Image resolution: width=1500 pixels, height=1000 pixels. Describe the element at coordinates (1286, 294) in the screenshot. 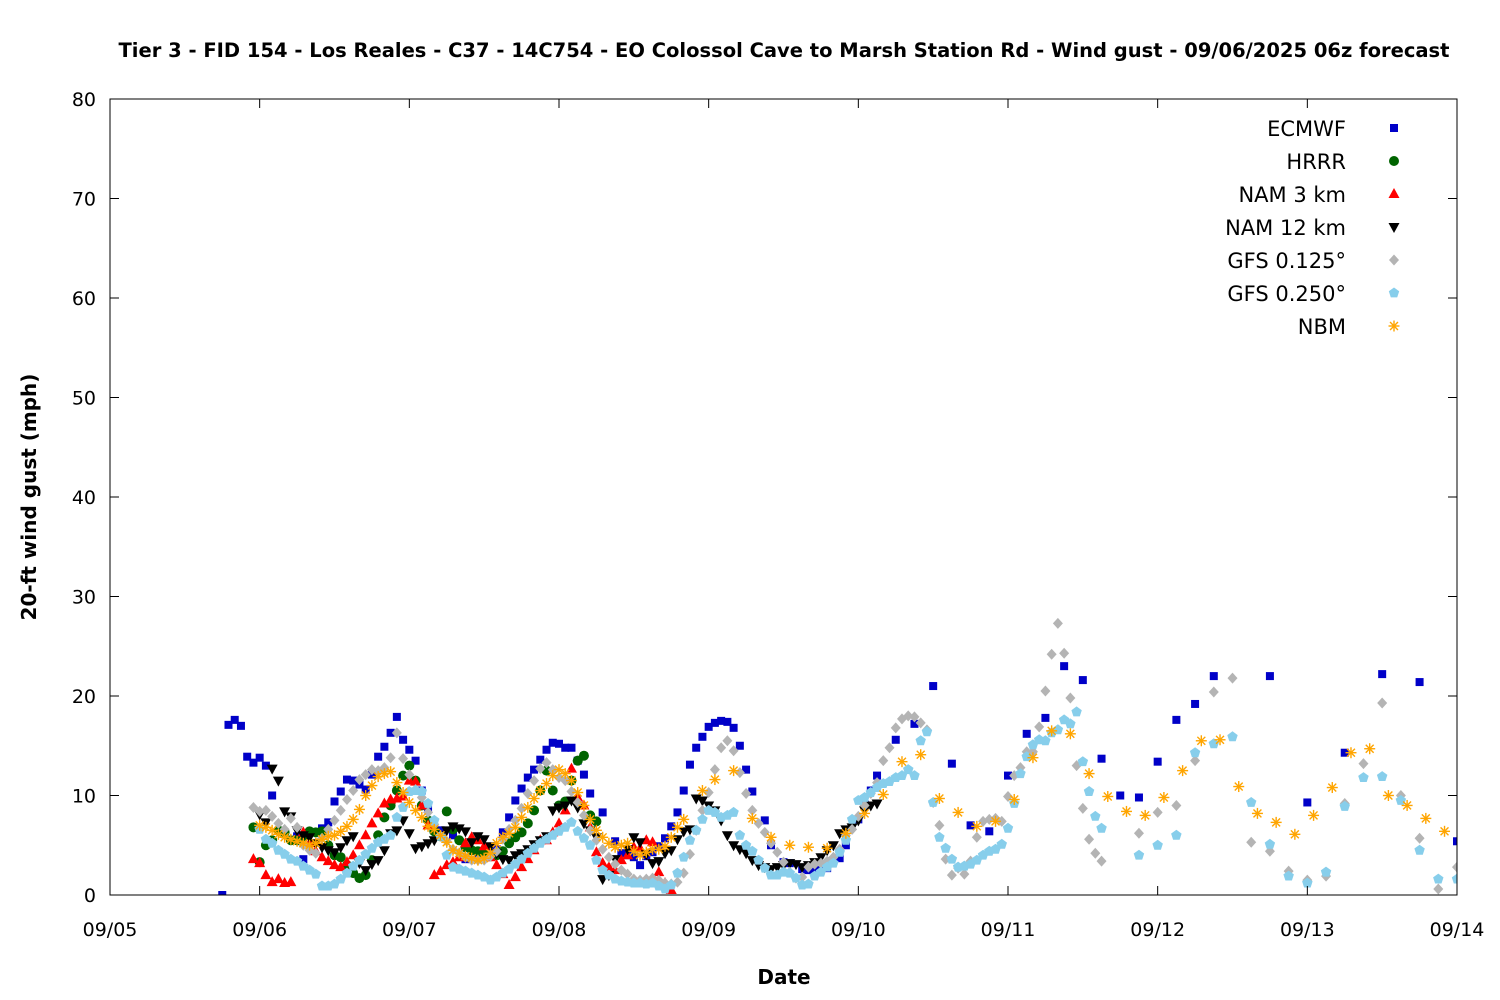

I see `legend-label-gfs-0-250: GFS 0.250°` at that location.